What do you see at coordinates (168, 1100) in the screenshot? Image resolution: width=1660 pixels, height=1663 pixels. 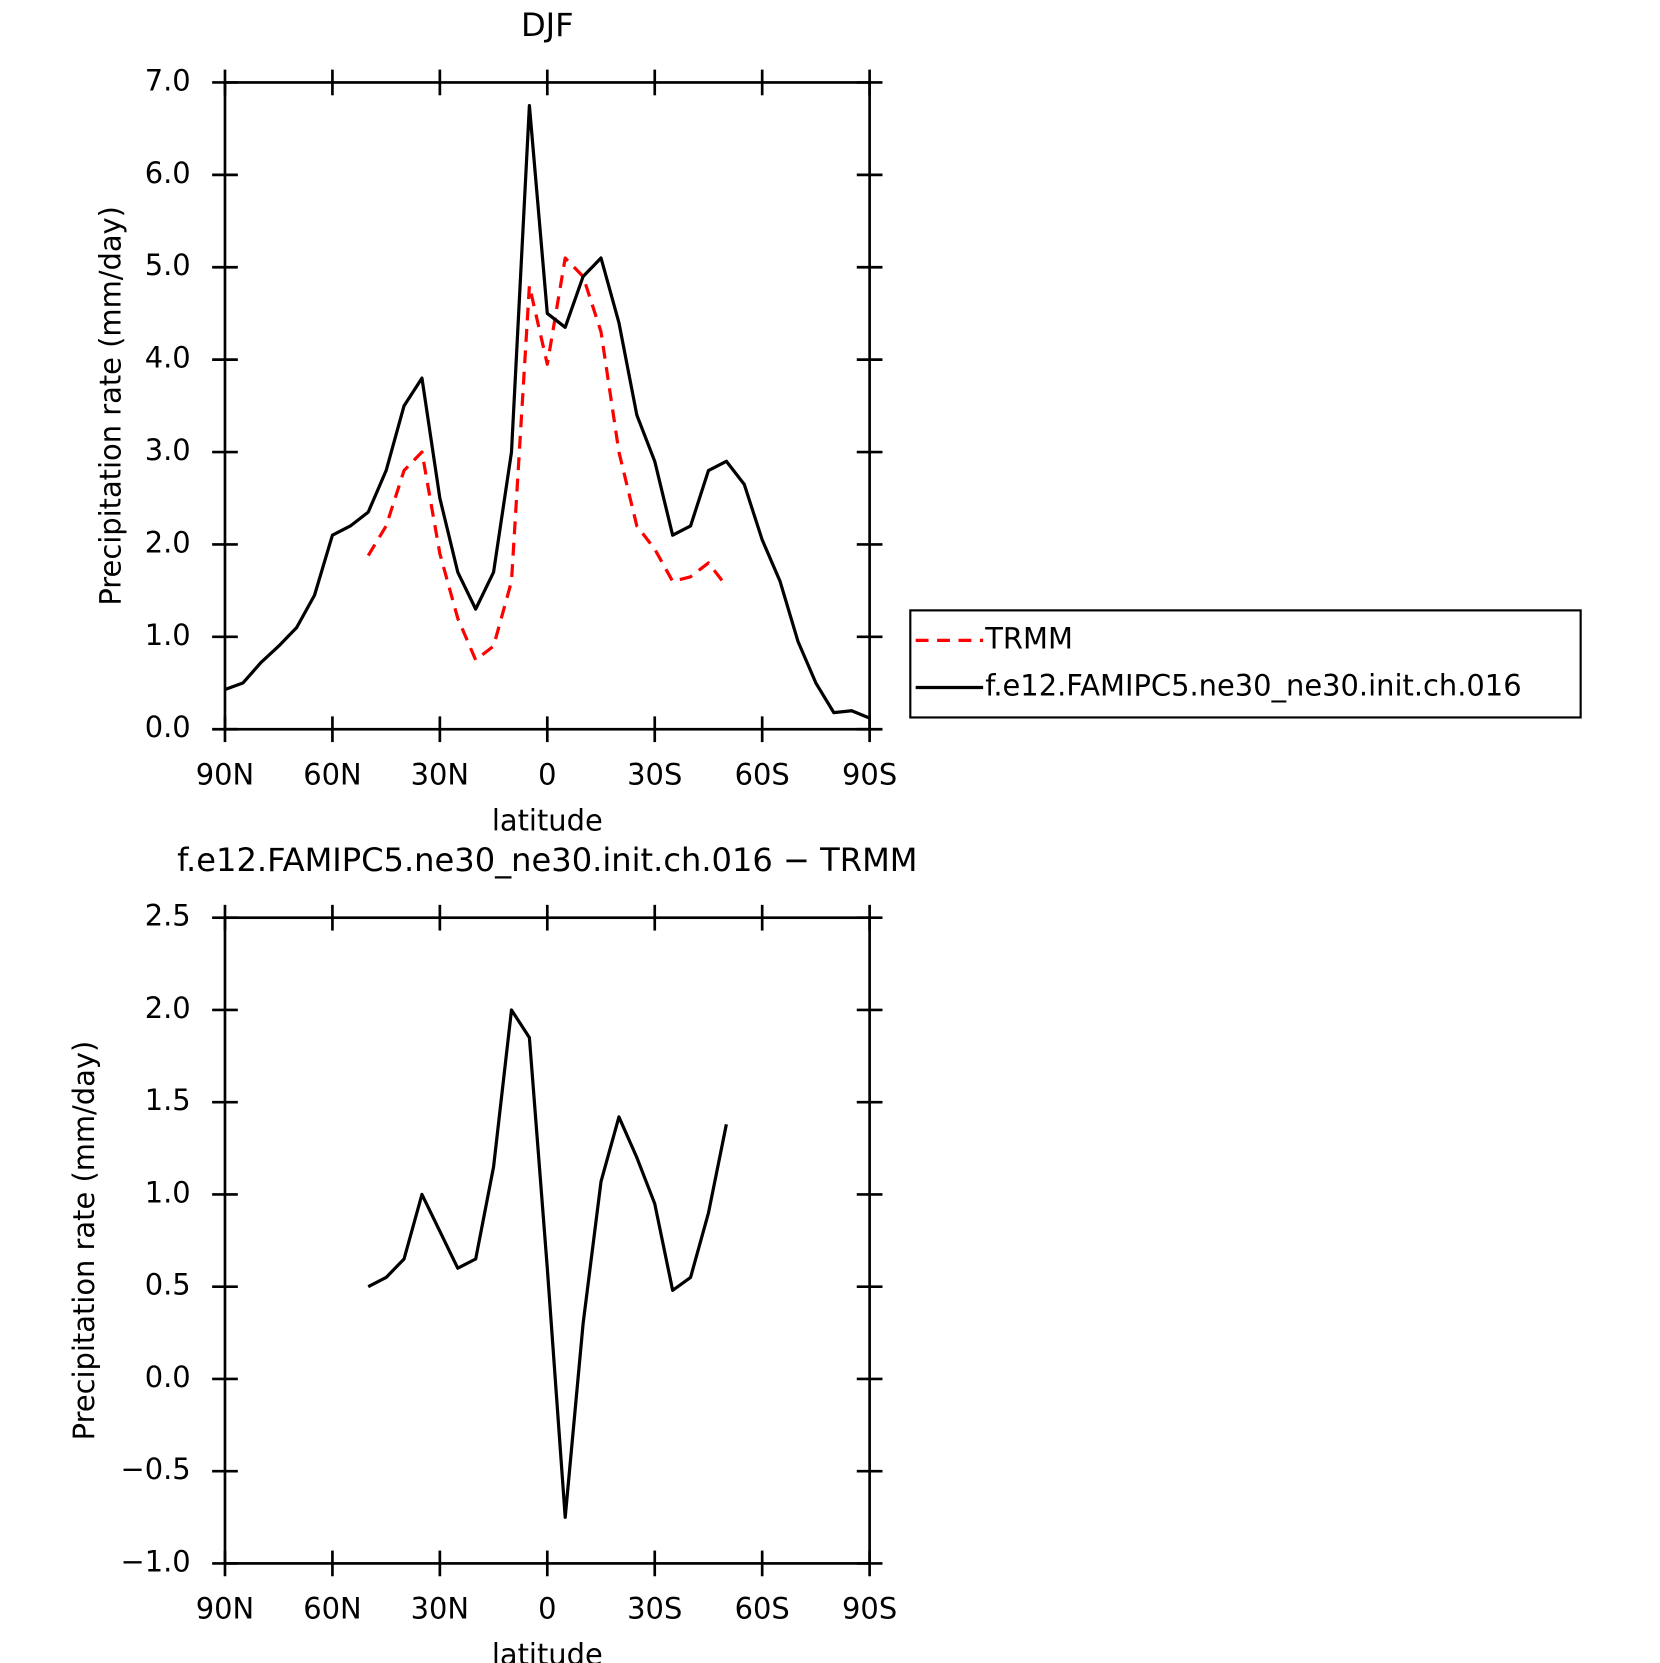 I see `y-tick-label: 1.5` at bounding box center [168, 1100].